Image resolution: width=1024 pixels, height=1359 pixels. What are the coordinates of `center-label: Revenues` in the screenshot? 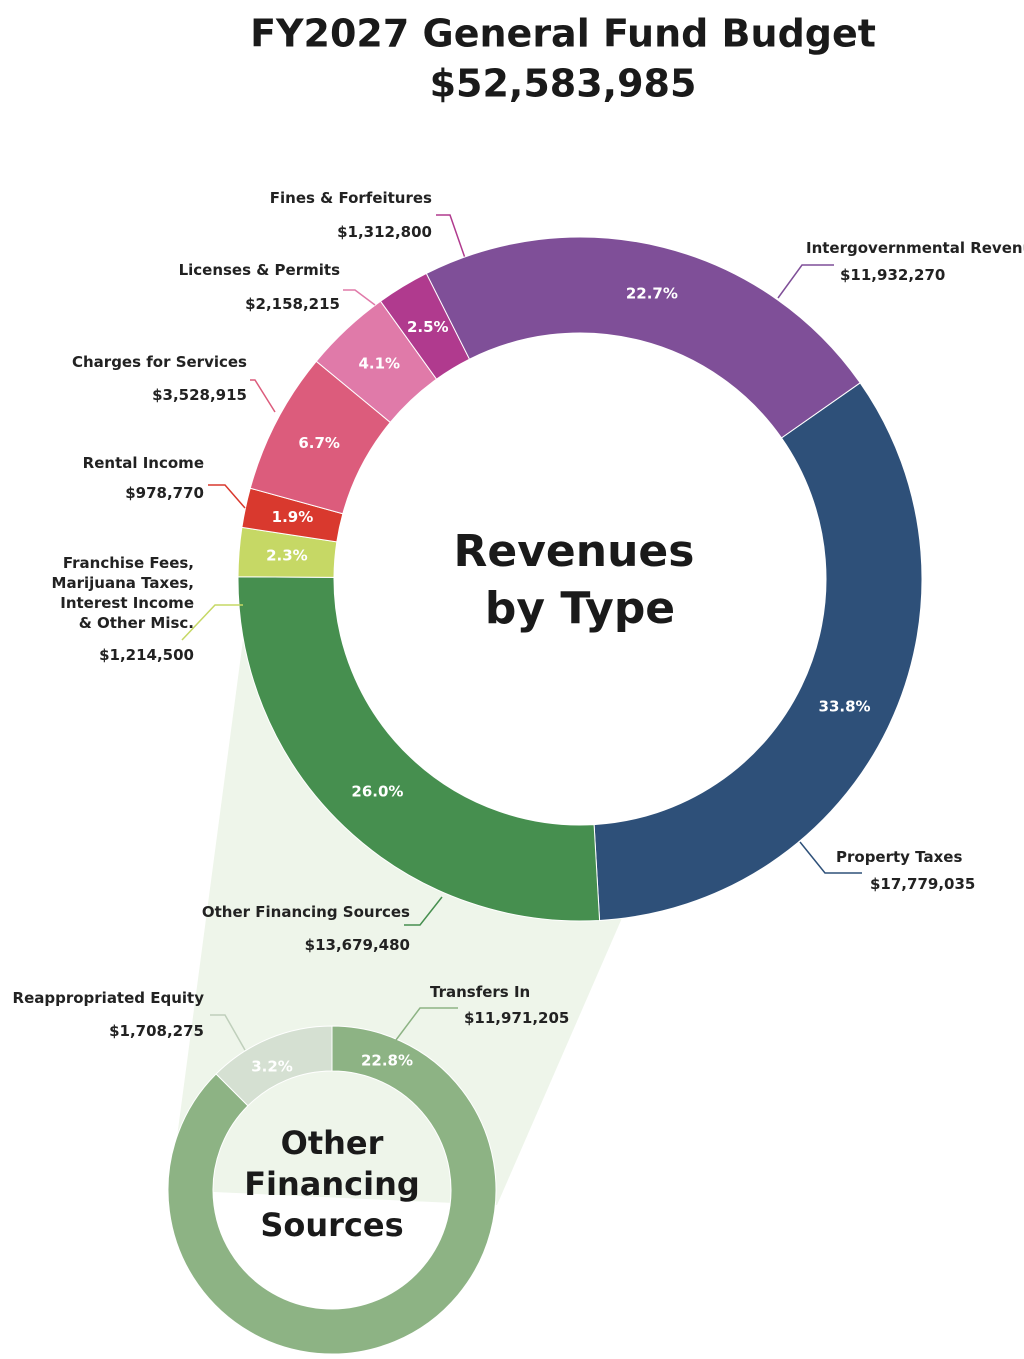 It's located at (574, 551).